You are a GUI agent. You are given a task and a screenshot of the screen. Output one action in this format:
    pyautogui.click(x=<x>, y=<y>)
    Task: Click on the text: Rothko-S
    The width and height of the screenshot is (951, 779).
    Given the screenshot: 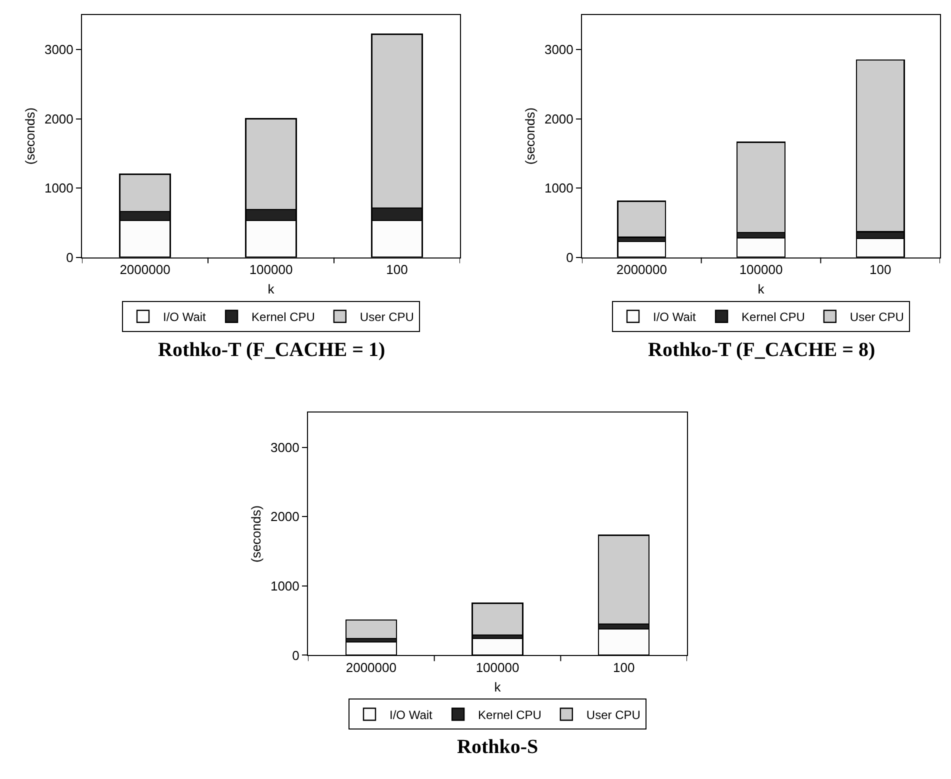 What is the action you would take?
    pyautogui.click(x=497, y=747)
    